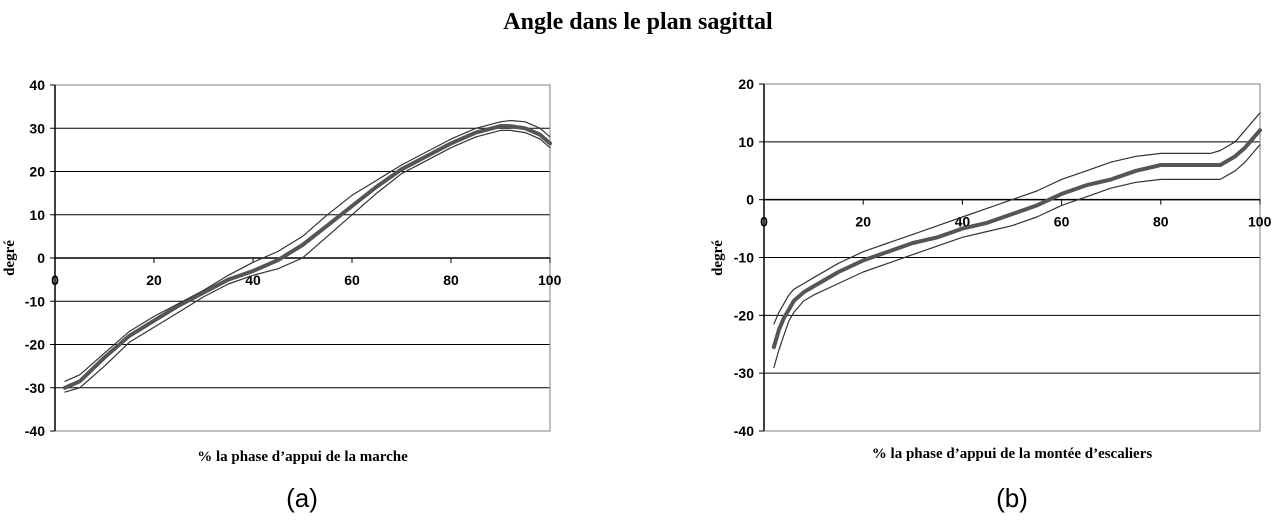 The image size is (1276, 528). I want to click on y-tick-label: 40, so click(37, 85).